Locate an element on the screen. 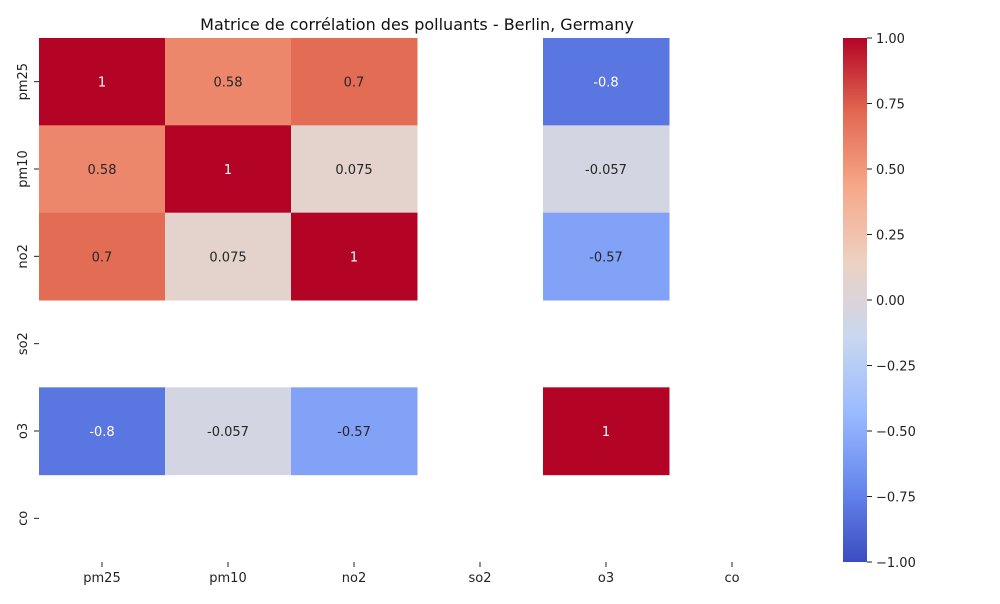  heatmap-cell-pm10-o3 is located at coordinates (606, 169).